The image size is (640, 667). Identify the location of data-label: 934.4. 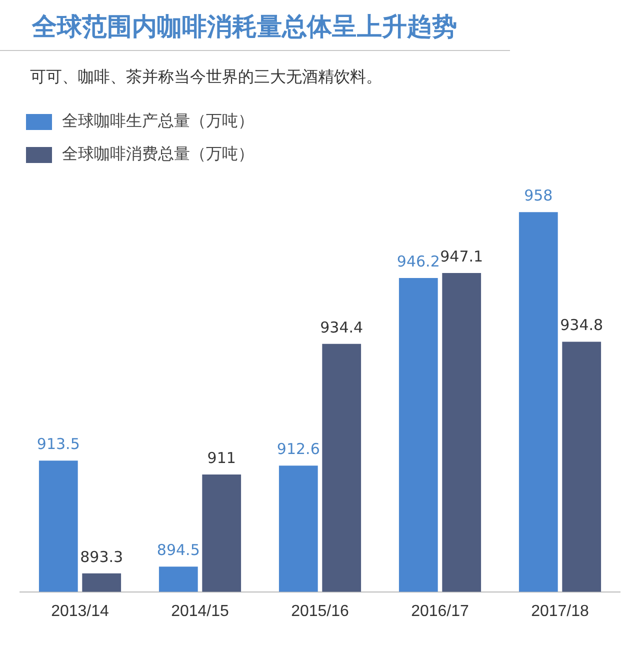
(342, 327).